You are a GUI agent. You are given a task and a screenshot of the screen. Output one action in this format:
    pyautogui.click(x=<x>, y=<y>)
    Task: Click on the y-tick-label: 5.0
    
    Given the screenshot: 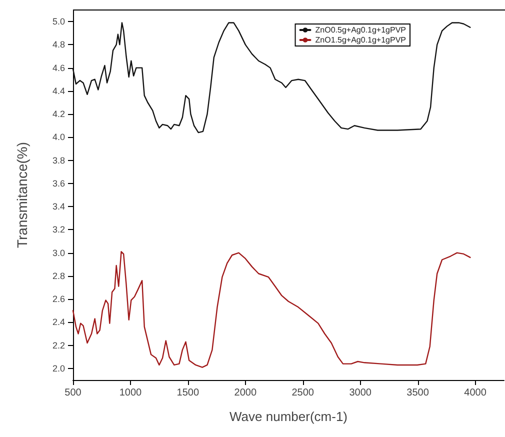 What is the action you would take?
    pyautogui.click(x=58, y=21)
    